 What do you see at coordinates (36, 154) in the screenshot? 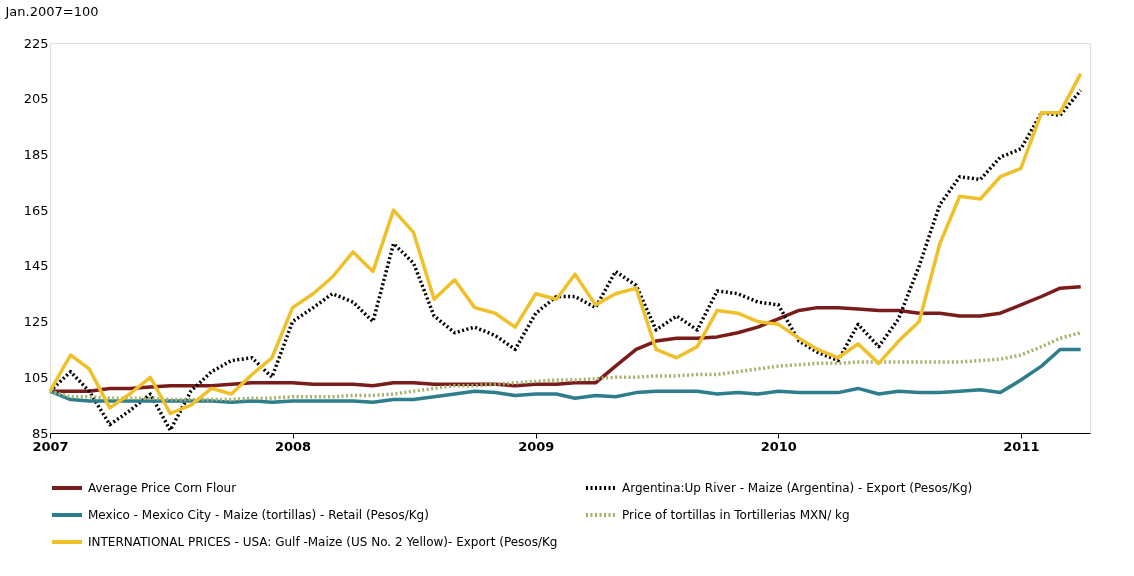
I see `y-tick-label: 185` at bounding box center [36, 154].